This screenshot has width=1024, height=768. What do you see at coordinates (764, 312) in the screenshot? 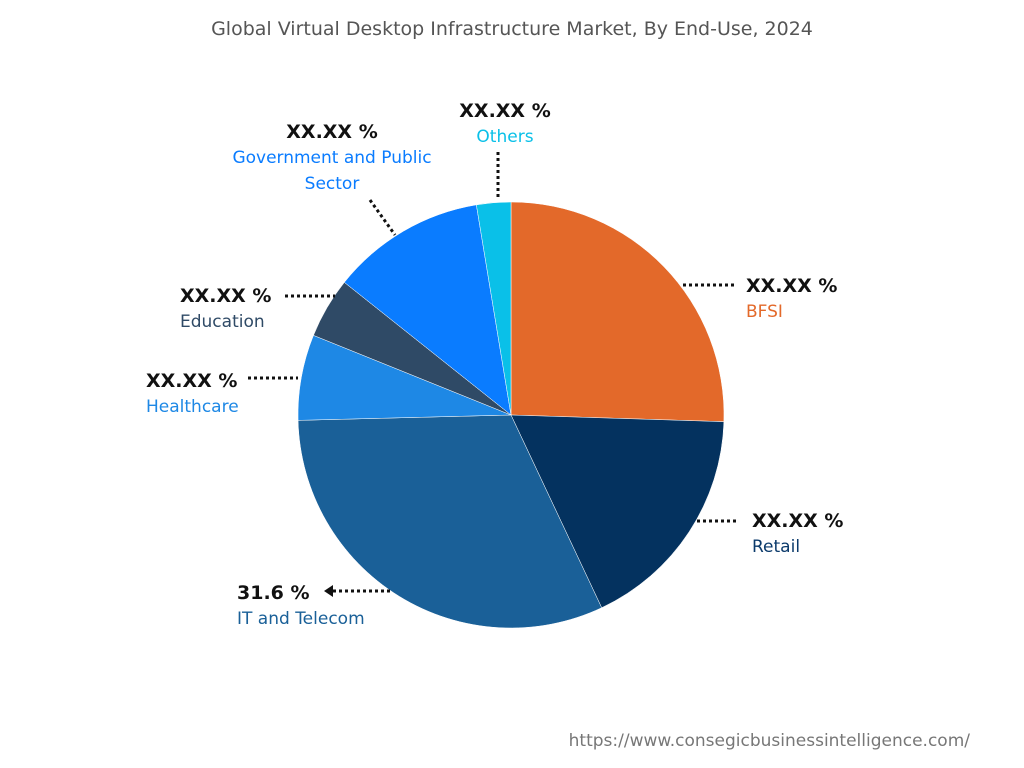
I see `category-label: BFSI` at bounding box center [764, 312].